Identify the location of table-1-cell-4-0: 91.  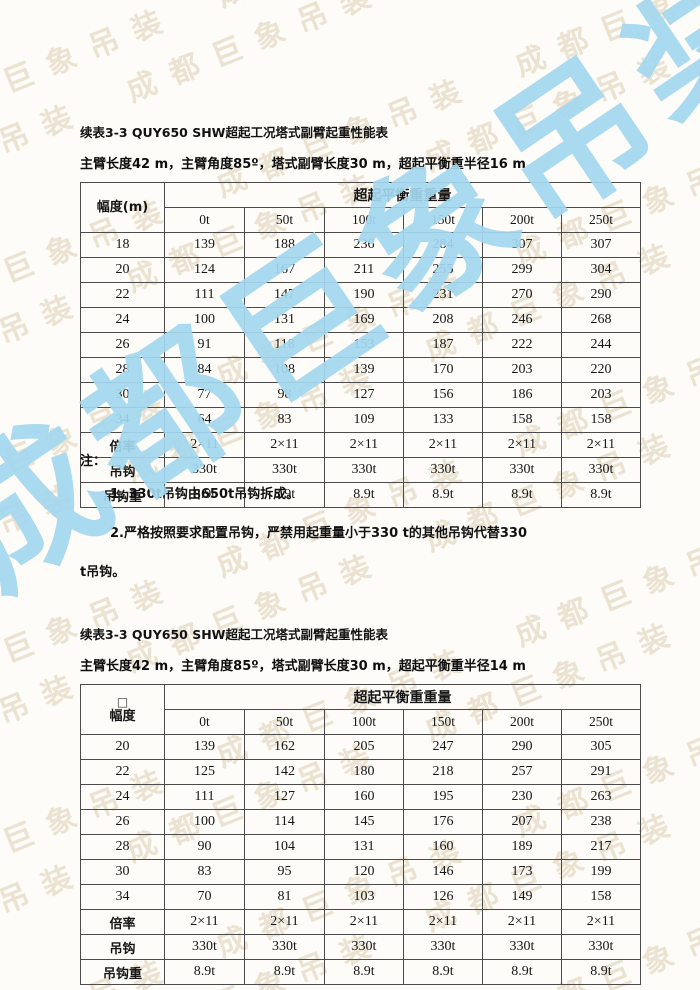
(204, 345).